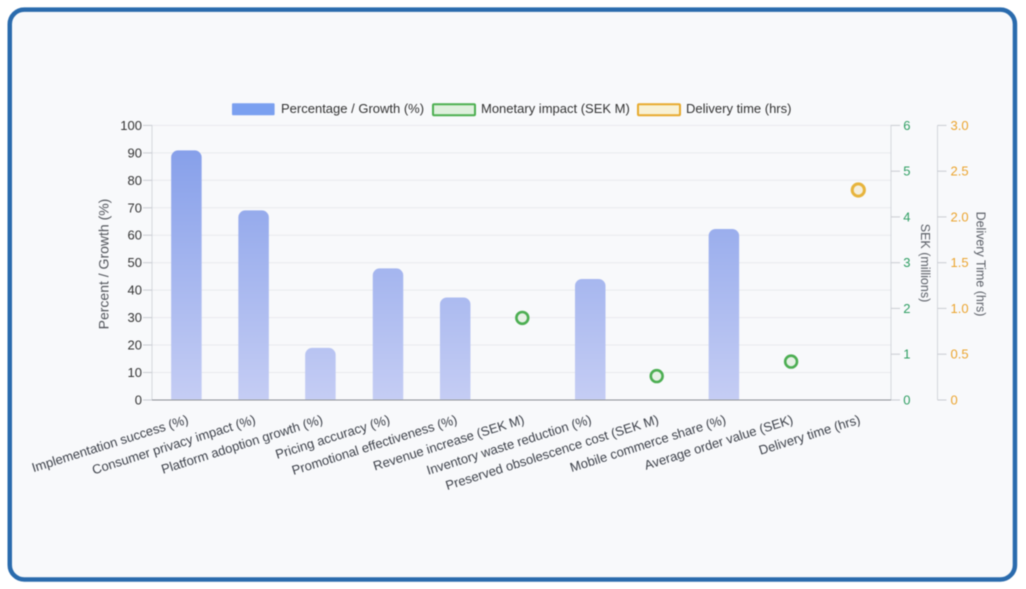 Image resolution: width=1026 pixels, height=589 pixels. What do you see at coordinates (135, 262) in the screenshot?
I see `svg-text: 50` at bounding box center [135, 262].